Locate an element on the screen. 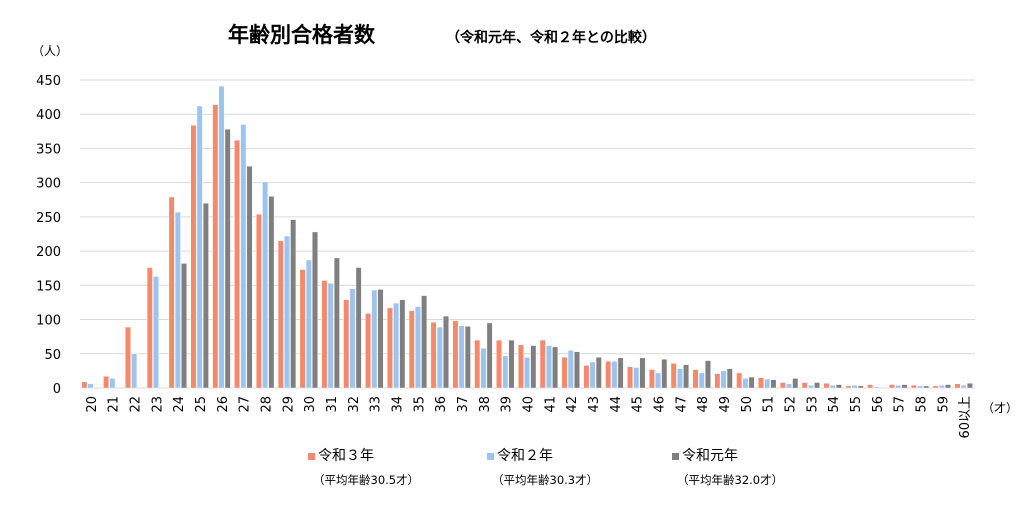  x-tick-label: 38 is located at coordinates (485, 404).